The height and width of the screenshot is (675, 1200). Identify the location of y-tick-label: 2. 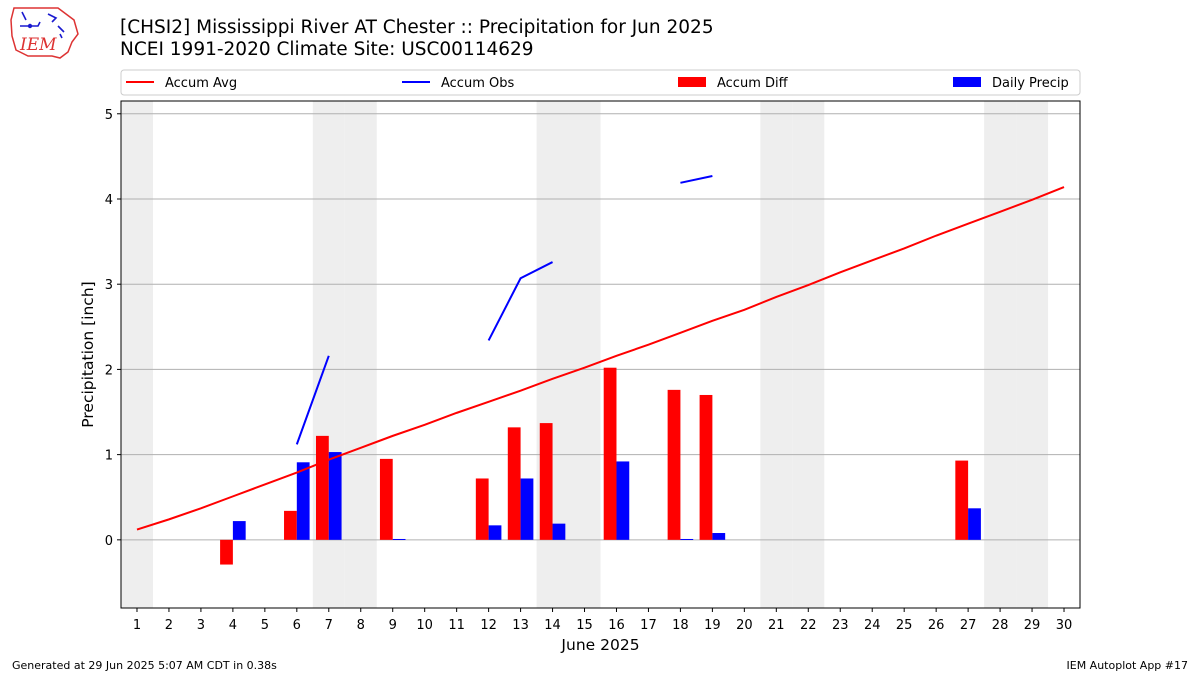
(109, 370).